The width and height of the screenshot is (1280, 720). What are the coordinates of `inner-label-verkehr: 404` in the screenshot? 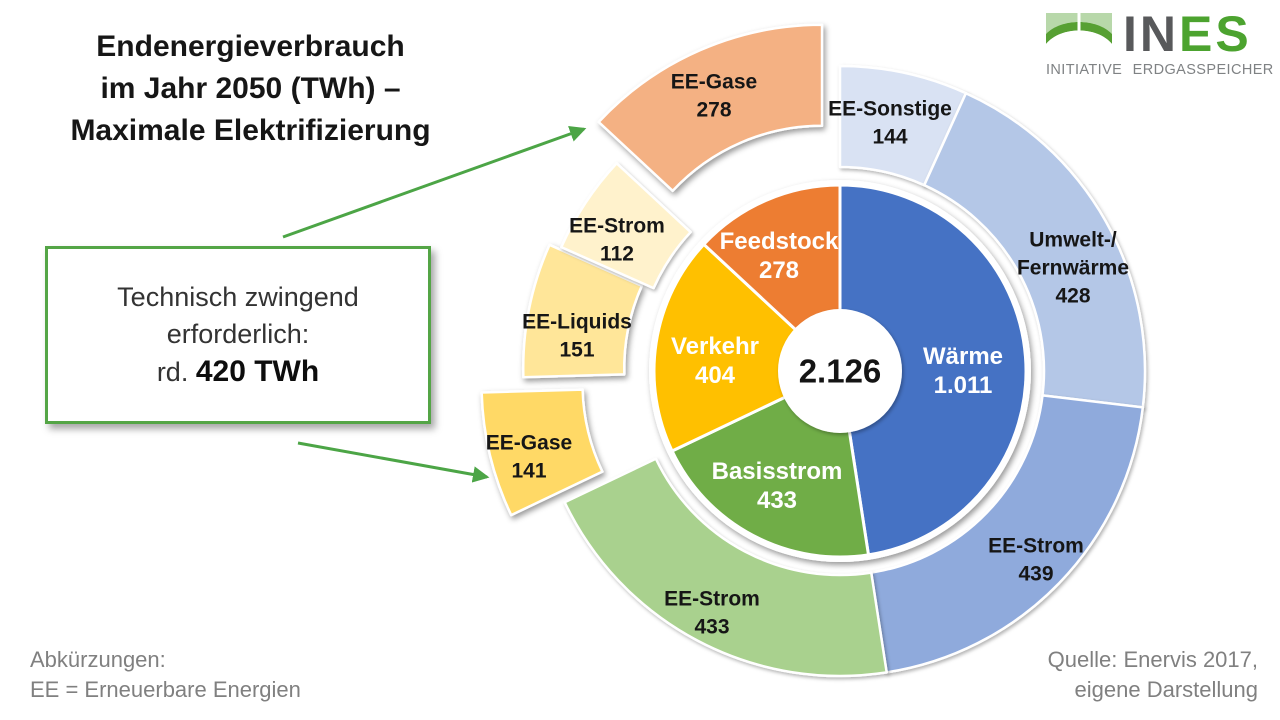 It's located at (715, 375).